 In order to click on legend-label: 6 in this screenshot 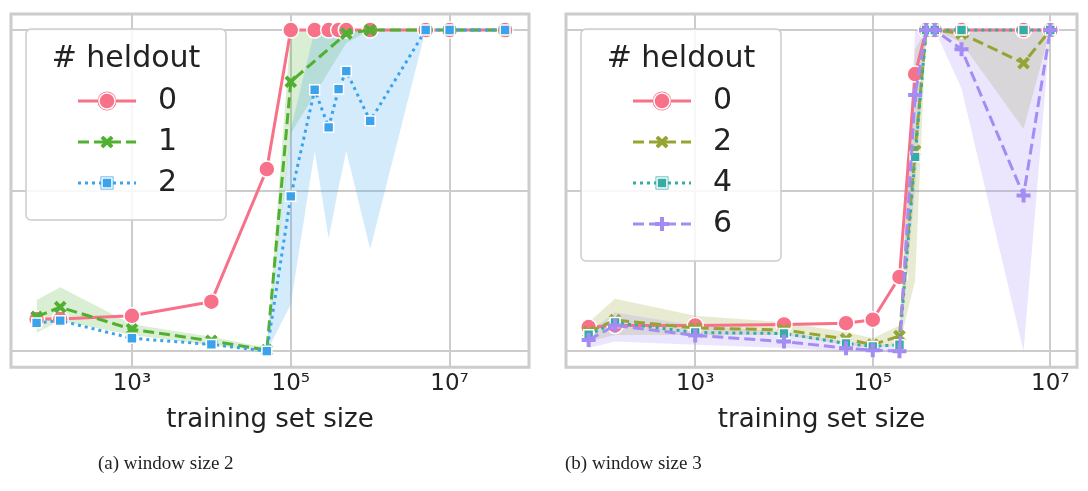, I will do `click(723, 221)`.